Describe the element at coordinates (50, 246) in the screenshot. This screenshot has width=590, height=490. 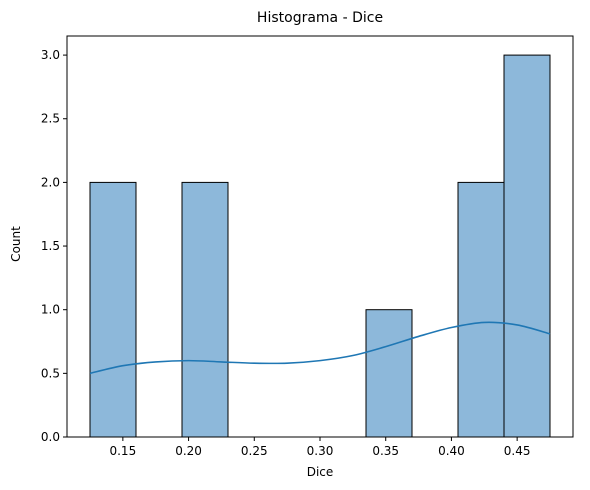
I see `y-tick-label: 1.5` at that location.